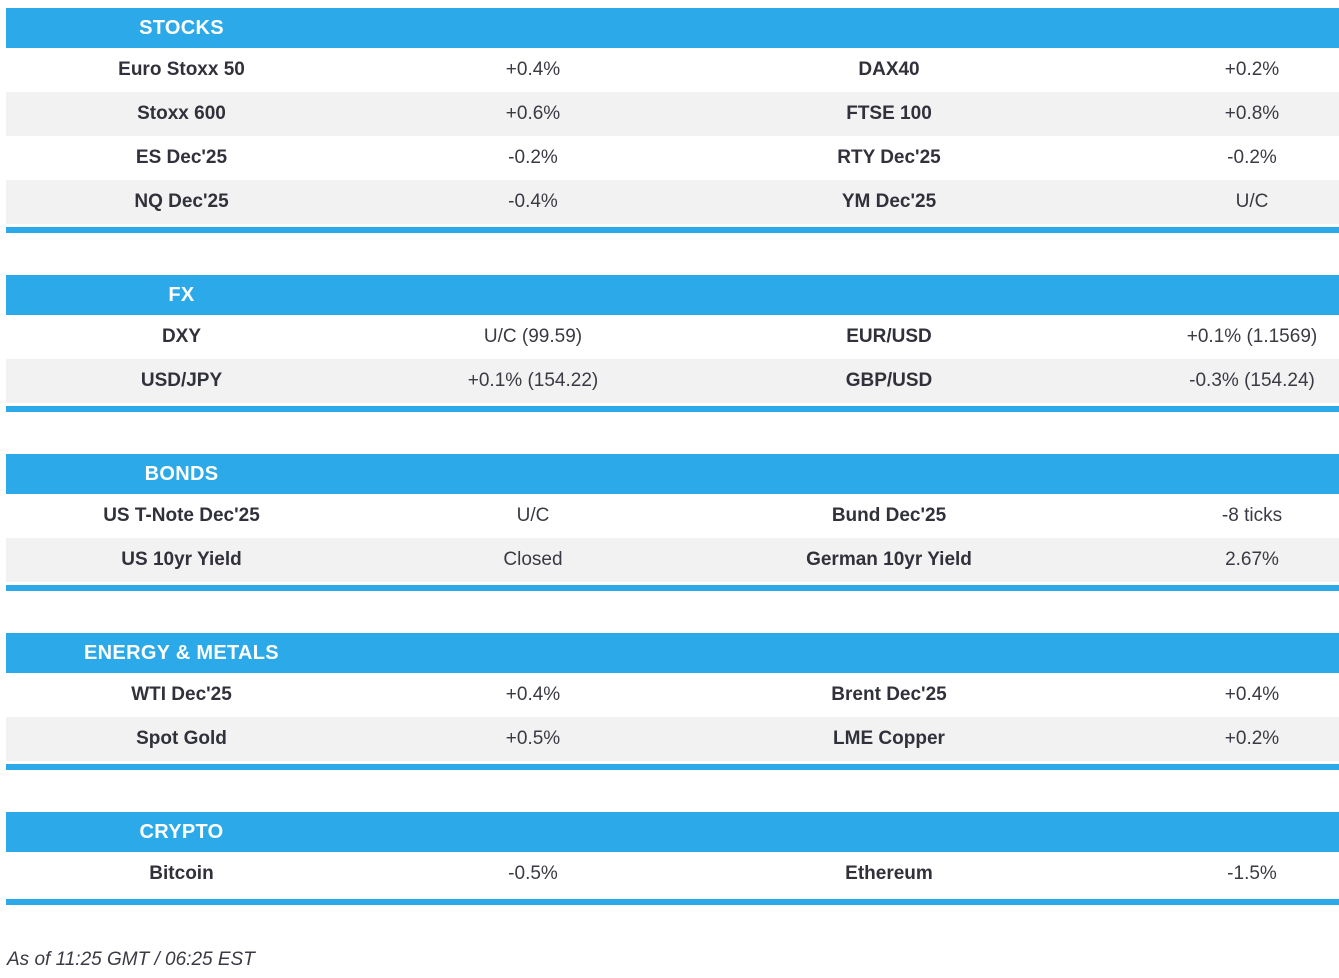 The width and height of the screenshot is (1339, 978). I want to click on table-row: Stoxx 600 +0.6% FTSE 100 +0.8%, so click(672, 114).